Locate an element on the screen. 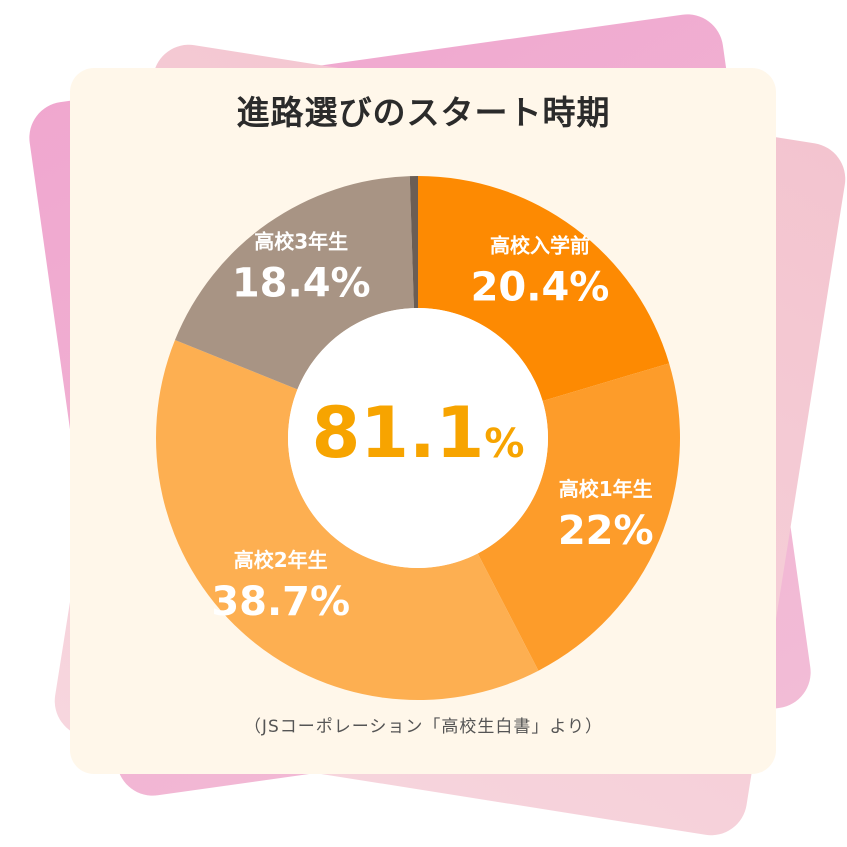 The image size is (847, 847). donut-hole is located at coordinates (418, 438).